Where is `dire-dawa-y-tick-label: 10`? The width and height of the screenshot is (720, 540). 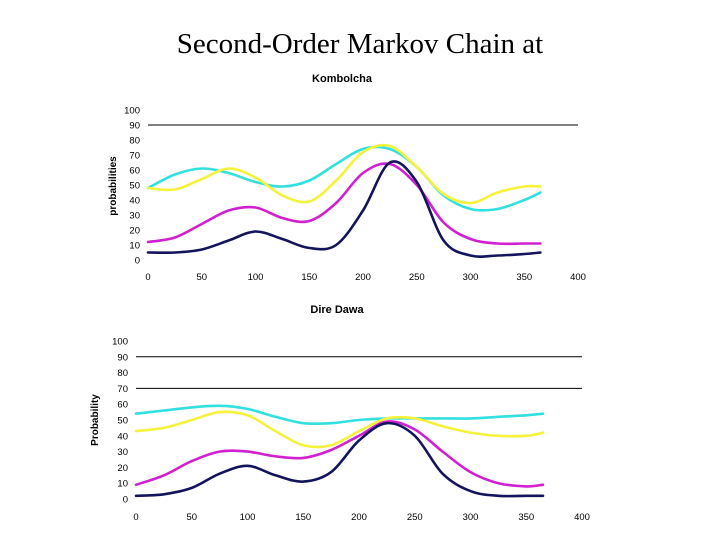
dire-dawa-y-tick-label: 10 is located at coordinates (122, 484).